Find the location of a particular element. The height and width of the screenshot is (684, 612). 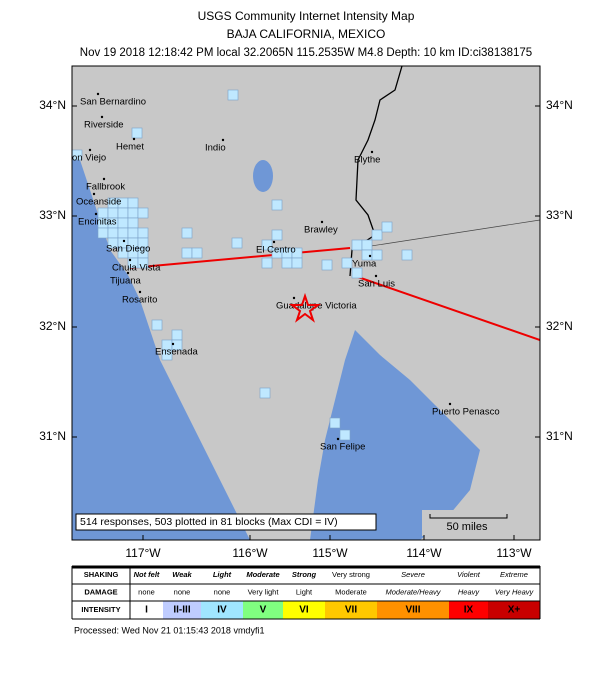

city-label: Encinitas is located at coordinates (97, 222).